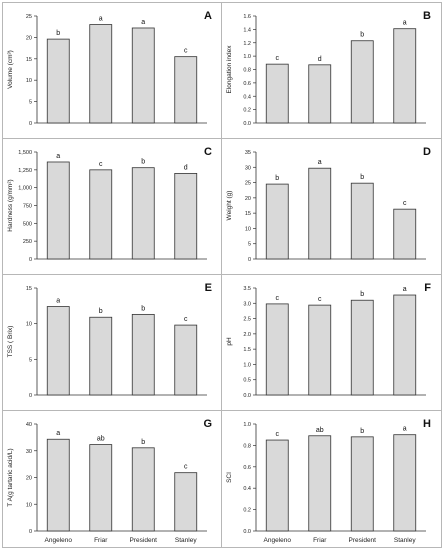 Image resolution: width=444 pixels, height=550 pixels. Describe the element at coordinates (328, 340) in the screenshot. I see `chart-panel-f: F 0.0 0.5 1.0 1.5 2.0 2.5 3.0 3.5 pH c c b a` at that location.